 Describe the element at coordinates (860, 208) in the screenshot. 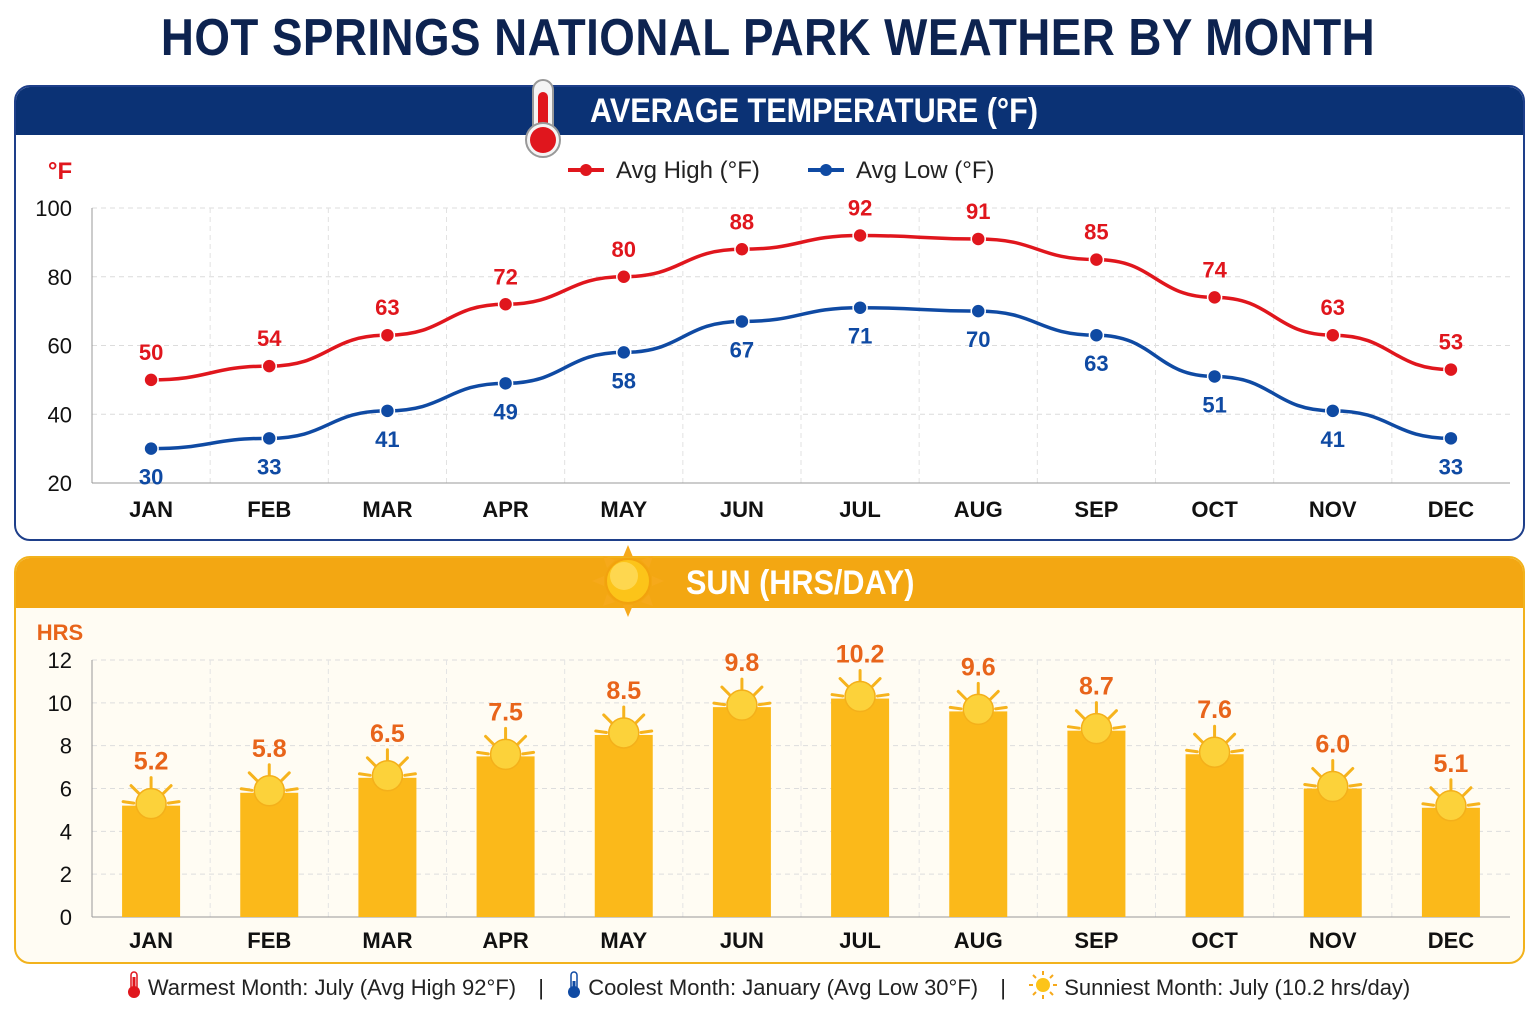

I see `data-label: 92` at that location.